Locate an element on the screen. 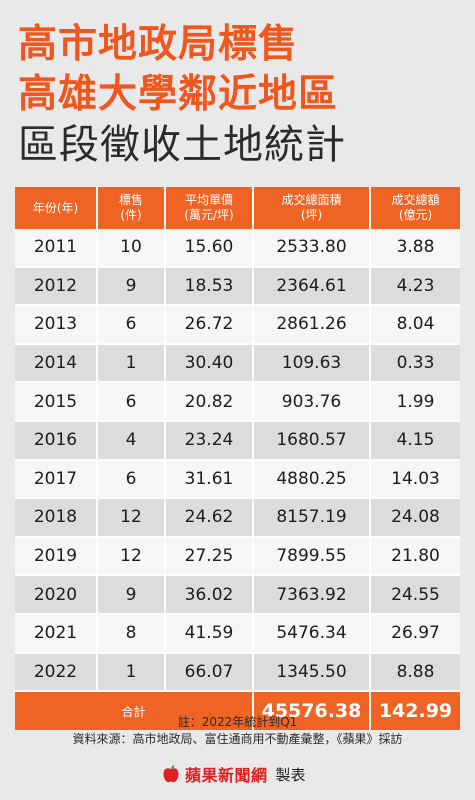 This screenshot has width=475, height=800. table-row: 2020 9 36.02 7363.92 24.55 is located at coordinates (237, 595).